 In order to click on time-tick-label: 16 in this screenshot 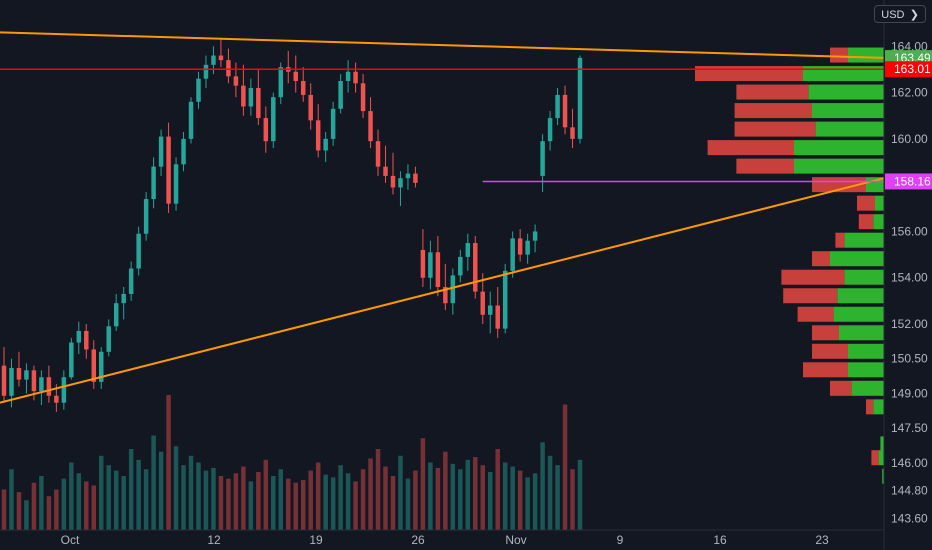, I will do `click(720, 540)`.